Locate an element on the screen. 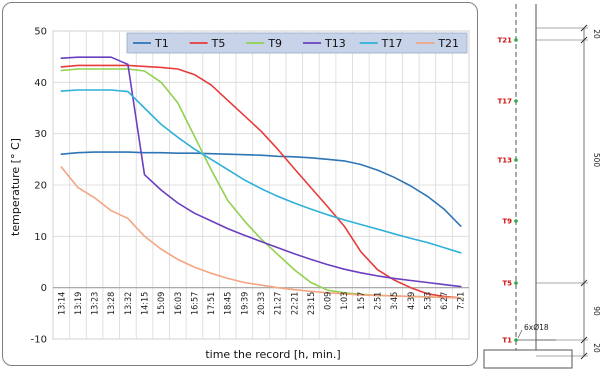 The width and height of the screenshot is (606, 369). x-tick-label: 23:15 is located at coordinates (312, 303).